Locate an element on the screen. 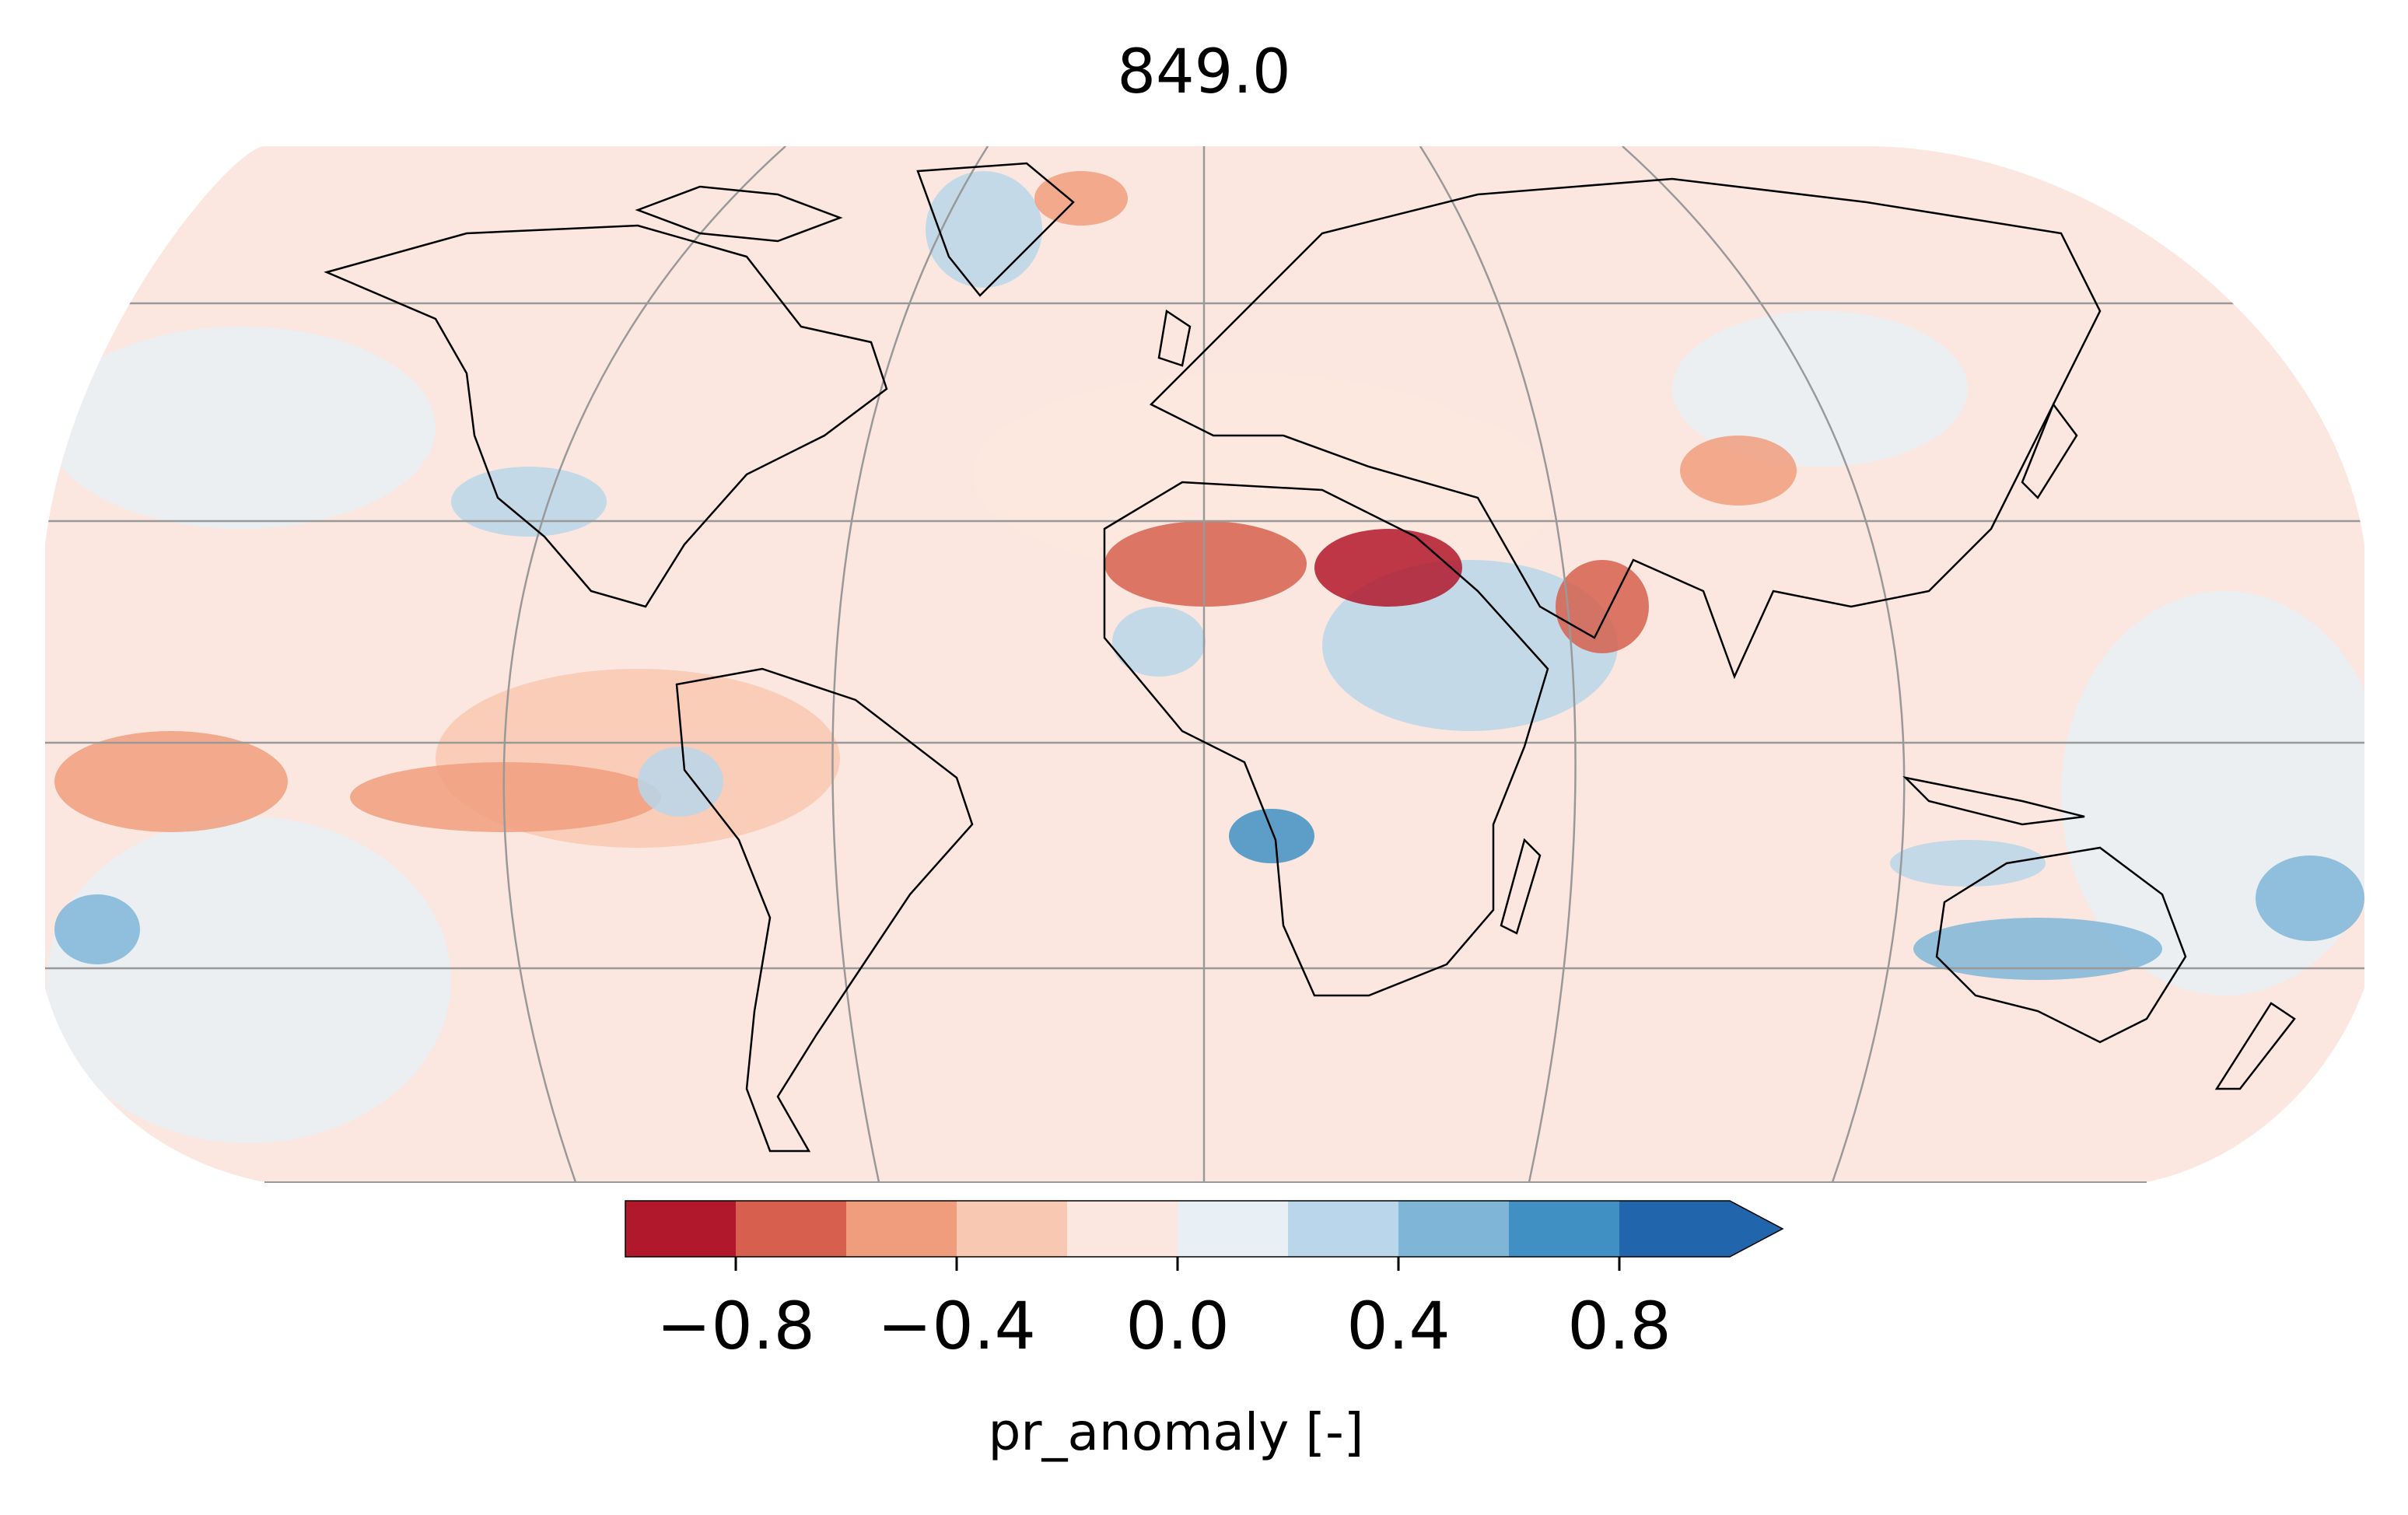 Image resolution: width=2408 pixels, height=1515 pixels. australia-coast is located at coordinates (2061, 945).